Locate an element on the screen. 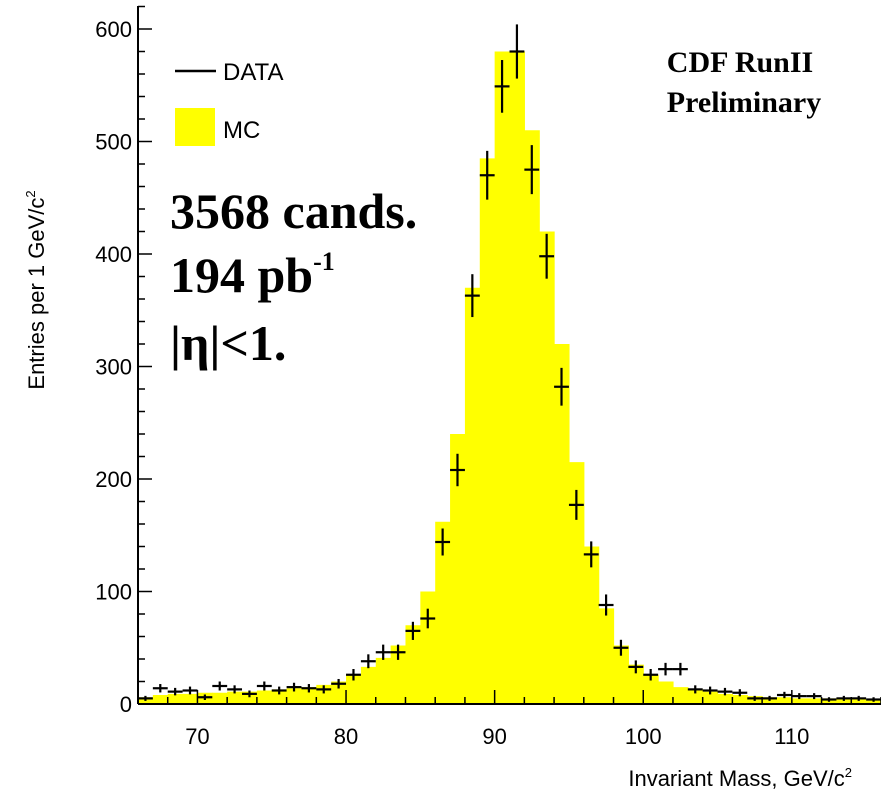  x-tick-label: 110 is located at coordinates (791, 736).